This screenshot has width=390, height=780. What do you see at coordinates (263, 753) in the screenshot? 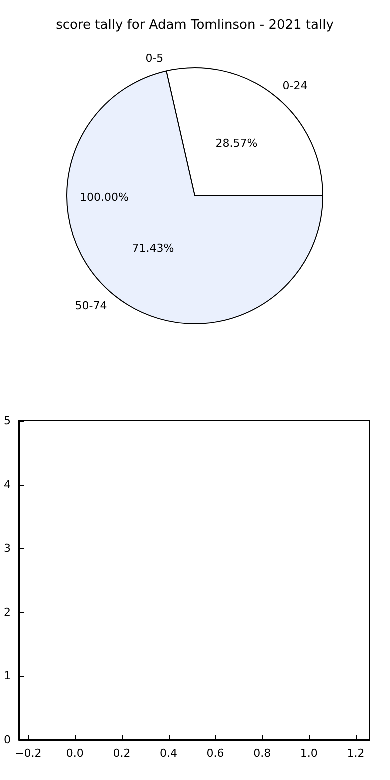
I see `x-tick-label: 0.8` at bounding box center [263, 753].